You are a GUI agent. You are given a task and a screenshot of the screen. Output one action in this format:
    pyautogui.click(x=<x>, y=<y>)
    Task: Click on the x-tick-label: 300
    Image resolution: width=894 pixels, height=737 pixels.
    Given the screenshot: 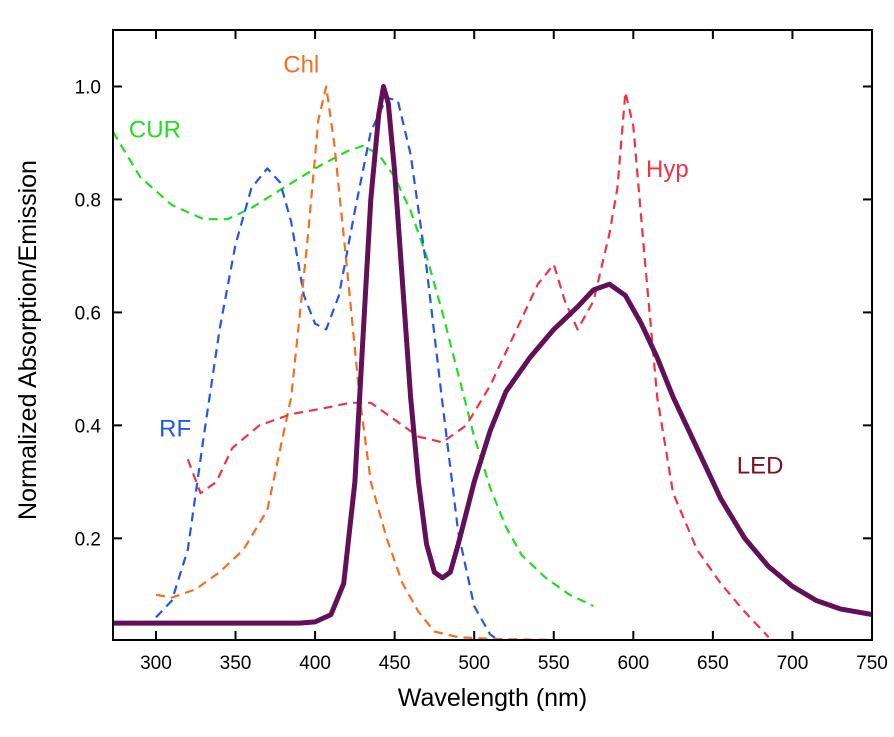 What is the action you would take?
    pyautogui.click(x=156, y=663)
    